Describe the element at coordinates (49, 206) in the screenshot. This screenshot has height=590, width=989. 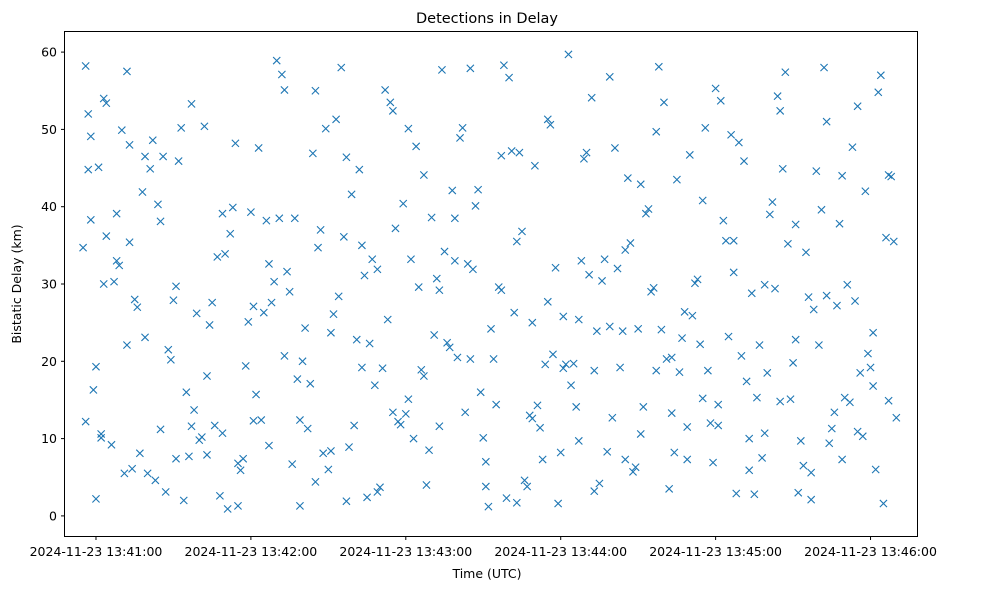
I see `y-tick-label: 40` at that location.